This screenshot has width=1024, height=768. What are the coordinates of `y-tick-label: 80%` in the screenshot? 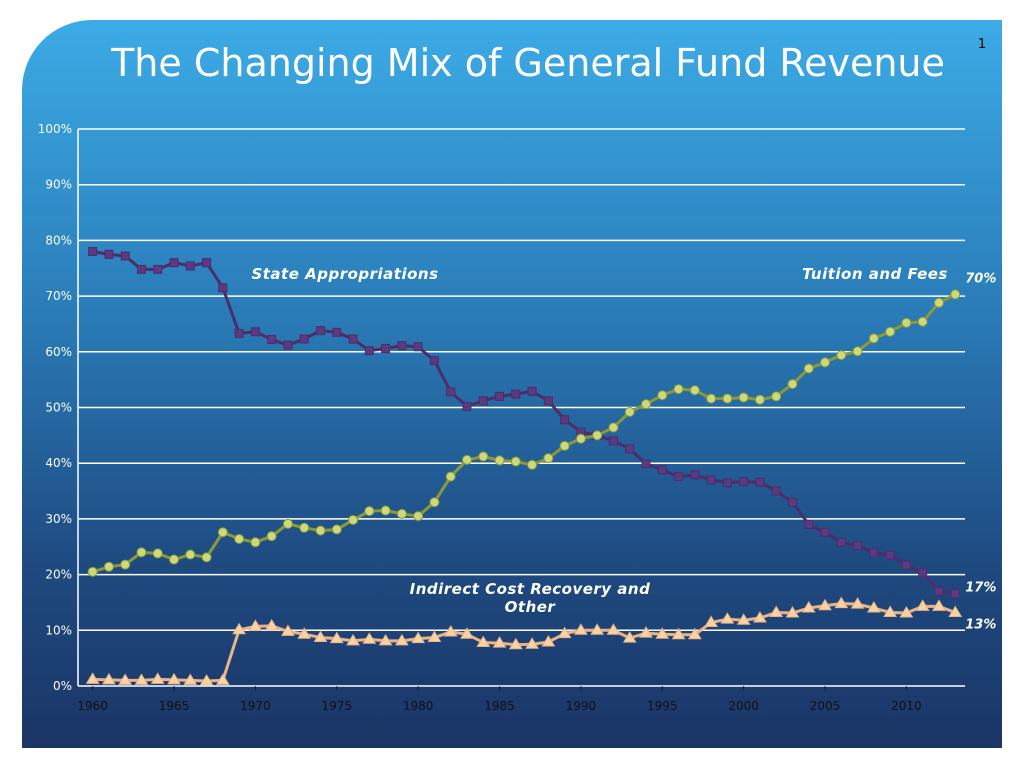 It's located at (58, 240).